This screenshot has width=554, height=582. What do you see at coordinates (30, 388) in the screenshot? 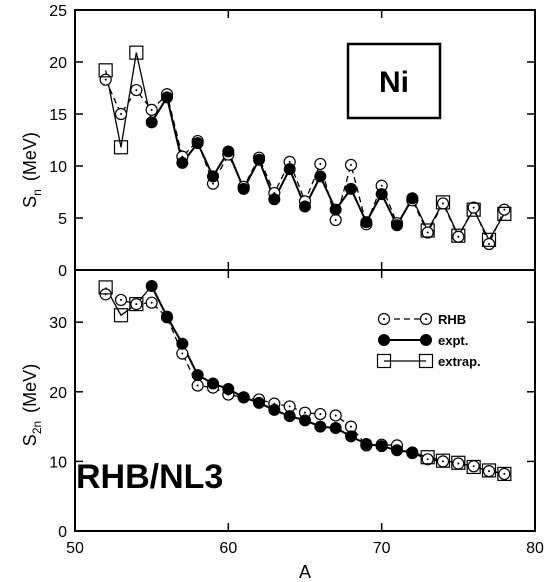
I see `bottom-ylabel-unit: (MeV)` at bounding box center [30, 388].